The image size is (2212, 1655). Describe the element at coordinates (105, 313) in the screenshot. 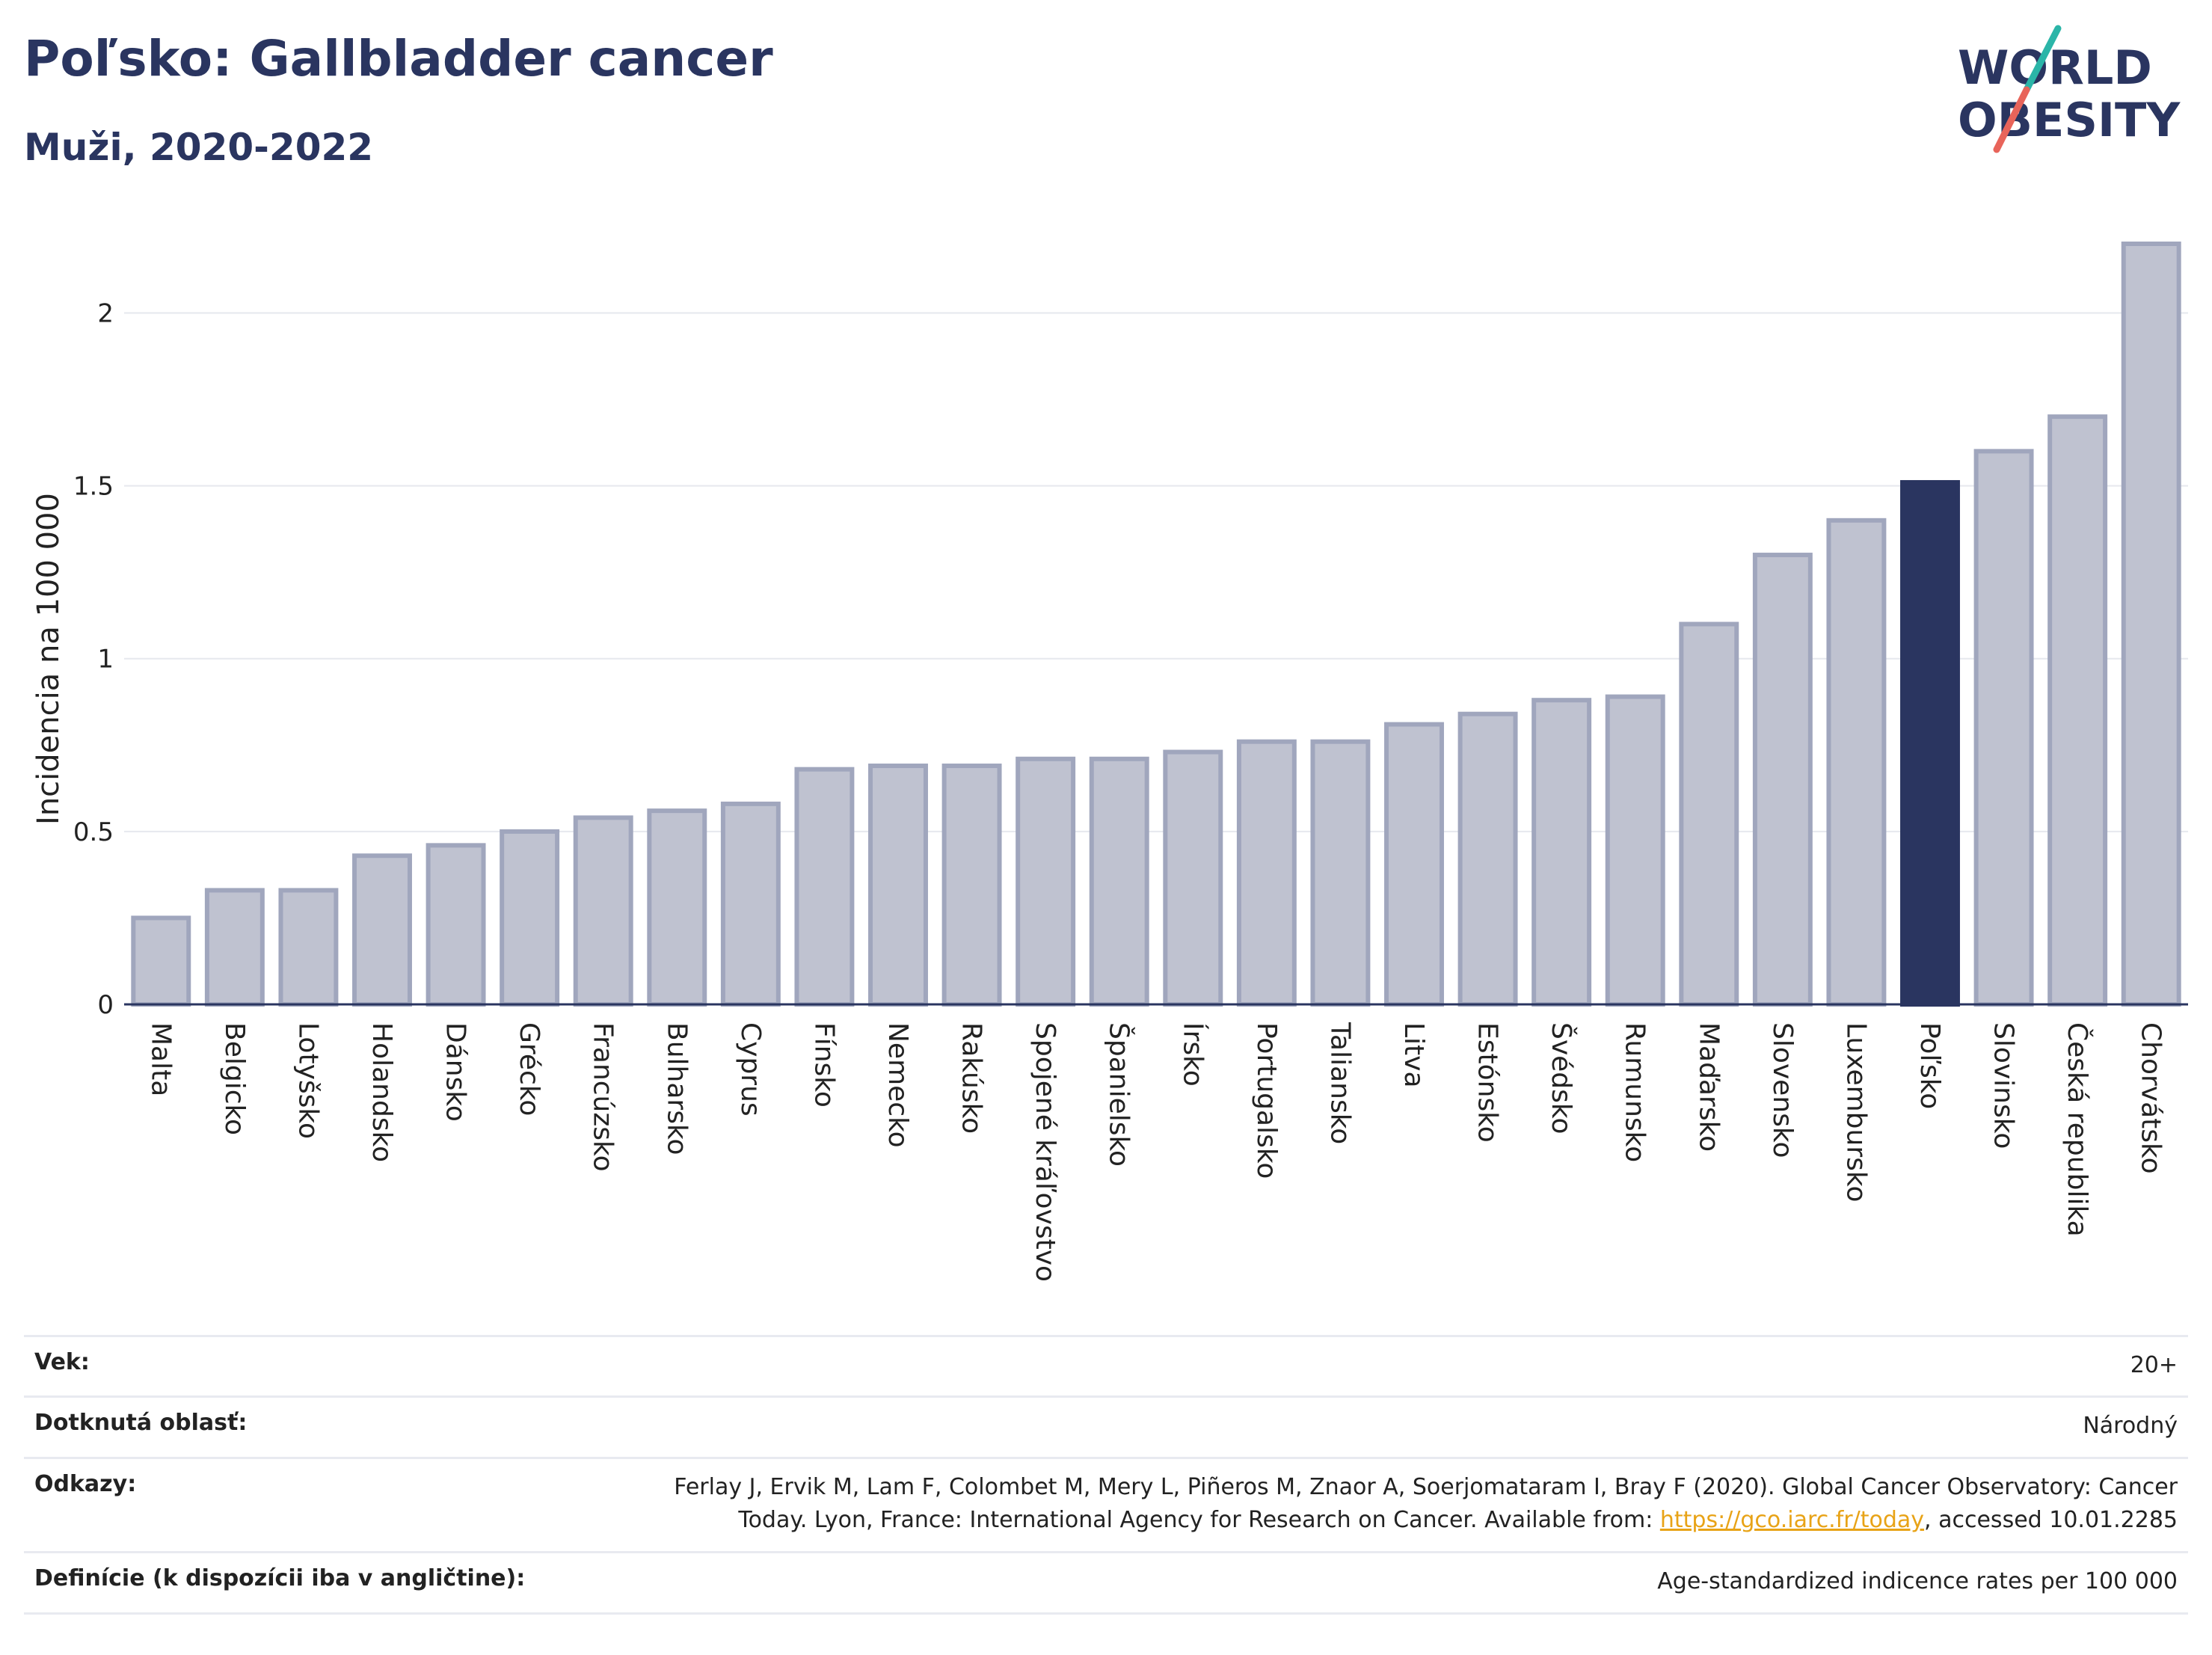

I see `y-tick-label: 2` at that location.